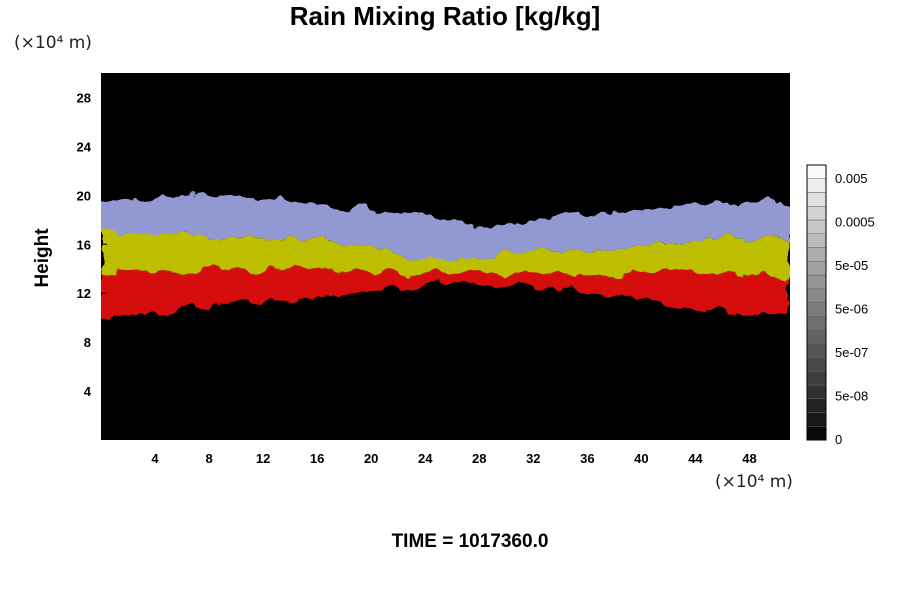 The height and width of the screenshot is (600, 900). I want to click on x-tick-label: 8, so click(208, 458).